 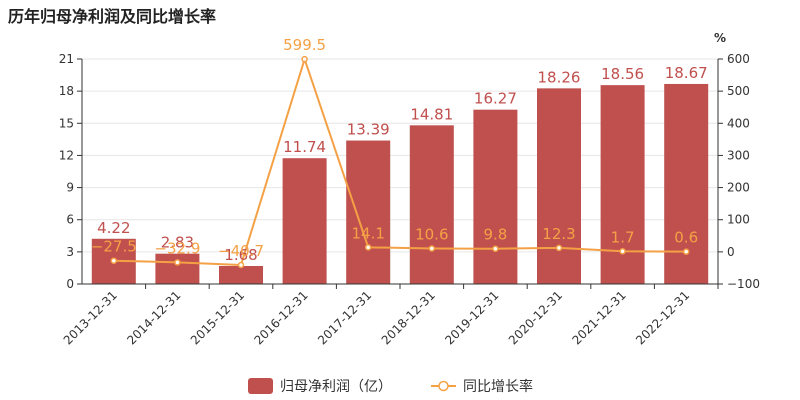 What do you see at coordinates (70, 284) in the screenshot?
I see `y-left-tick-label: 0` at bounding box center [70, 284].